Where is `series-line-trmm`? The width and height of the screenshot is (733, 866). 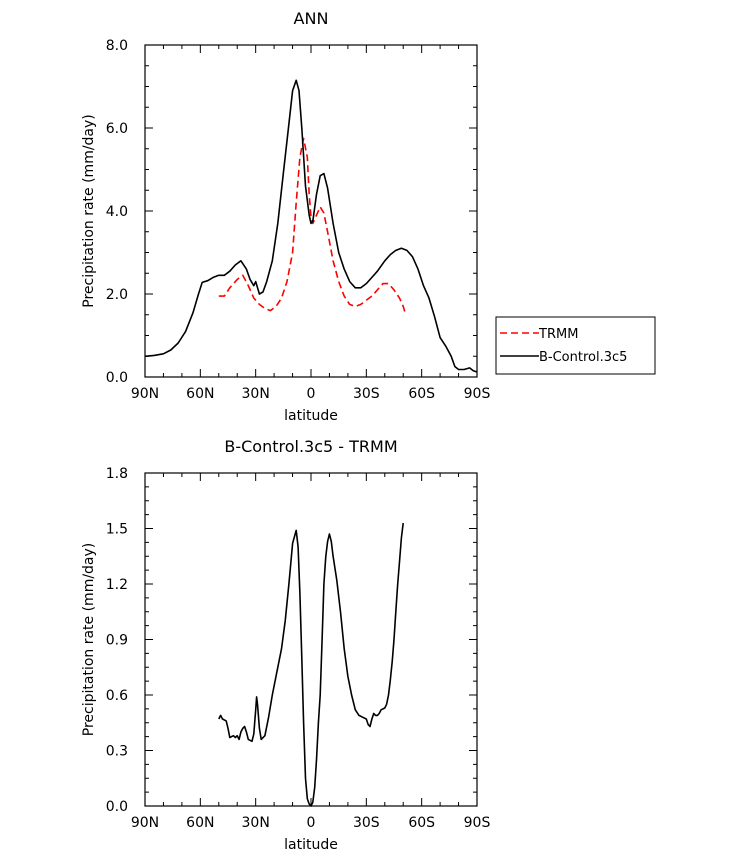 series-line-trmm is located at coordinates (312, 225).